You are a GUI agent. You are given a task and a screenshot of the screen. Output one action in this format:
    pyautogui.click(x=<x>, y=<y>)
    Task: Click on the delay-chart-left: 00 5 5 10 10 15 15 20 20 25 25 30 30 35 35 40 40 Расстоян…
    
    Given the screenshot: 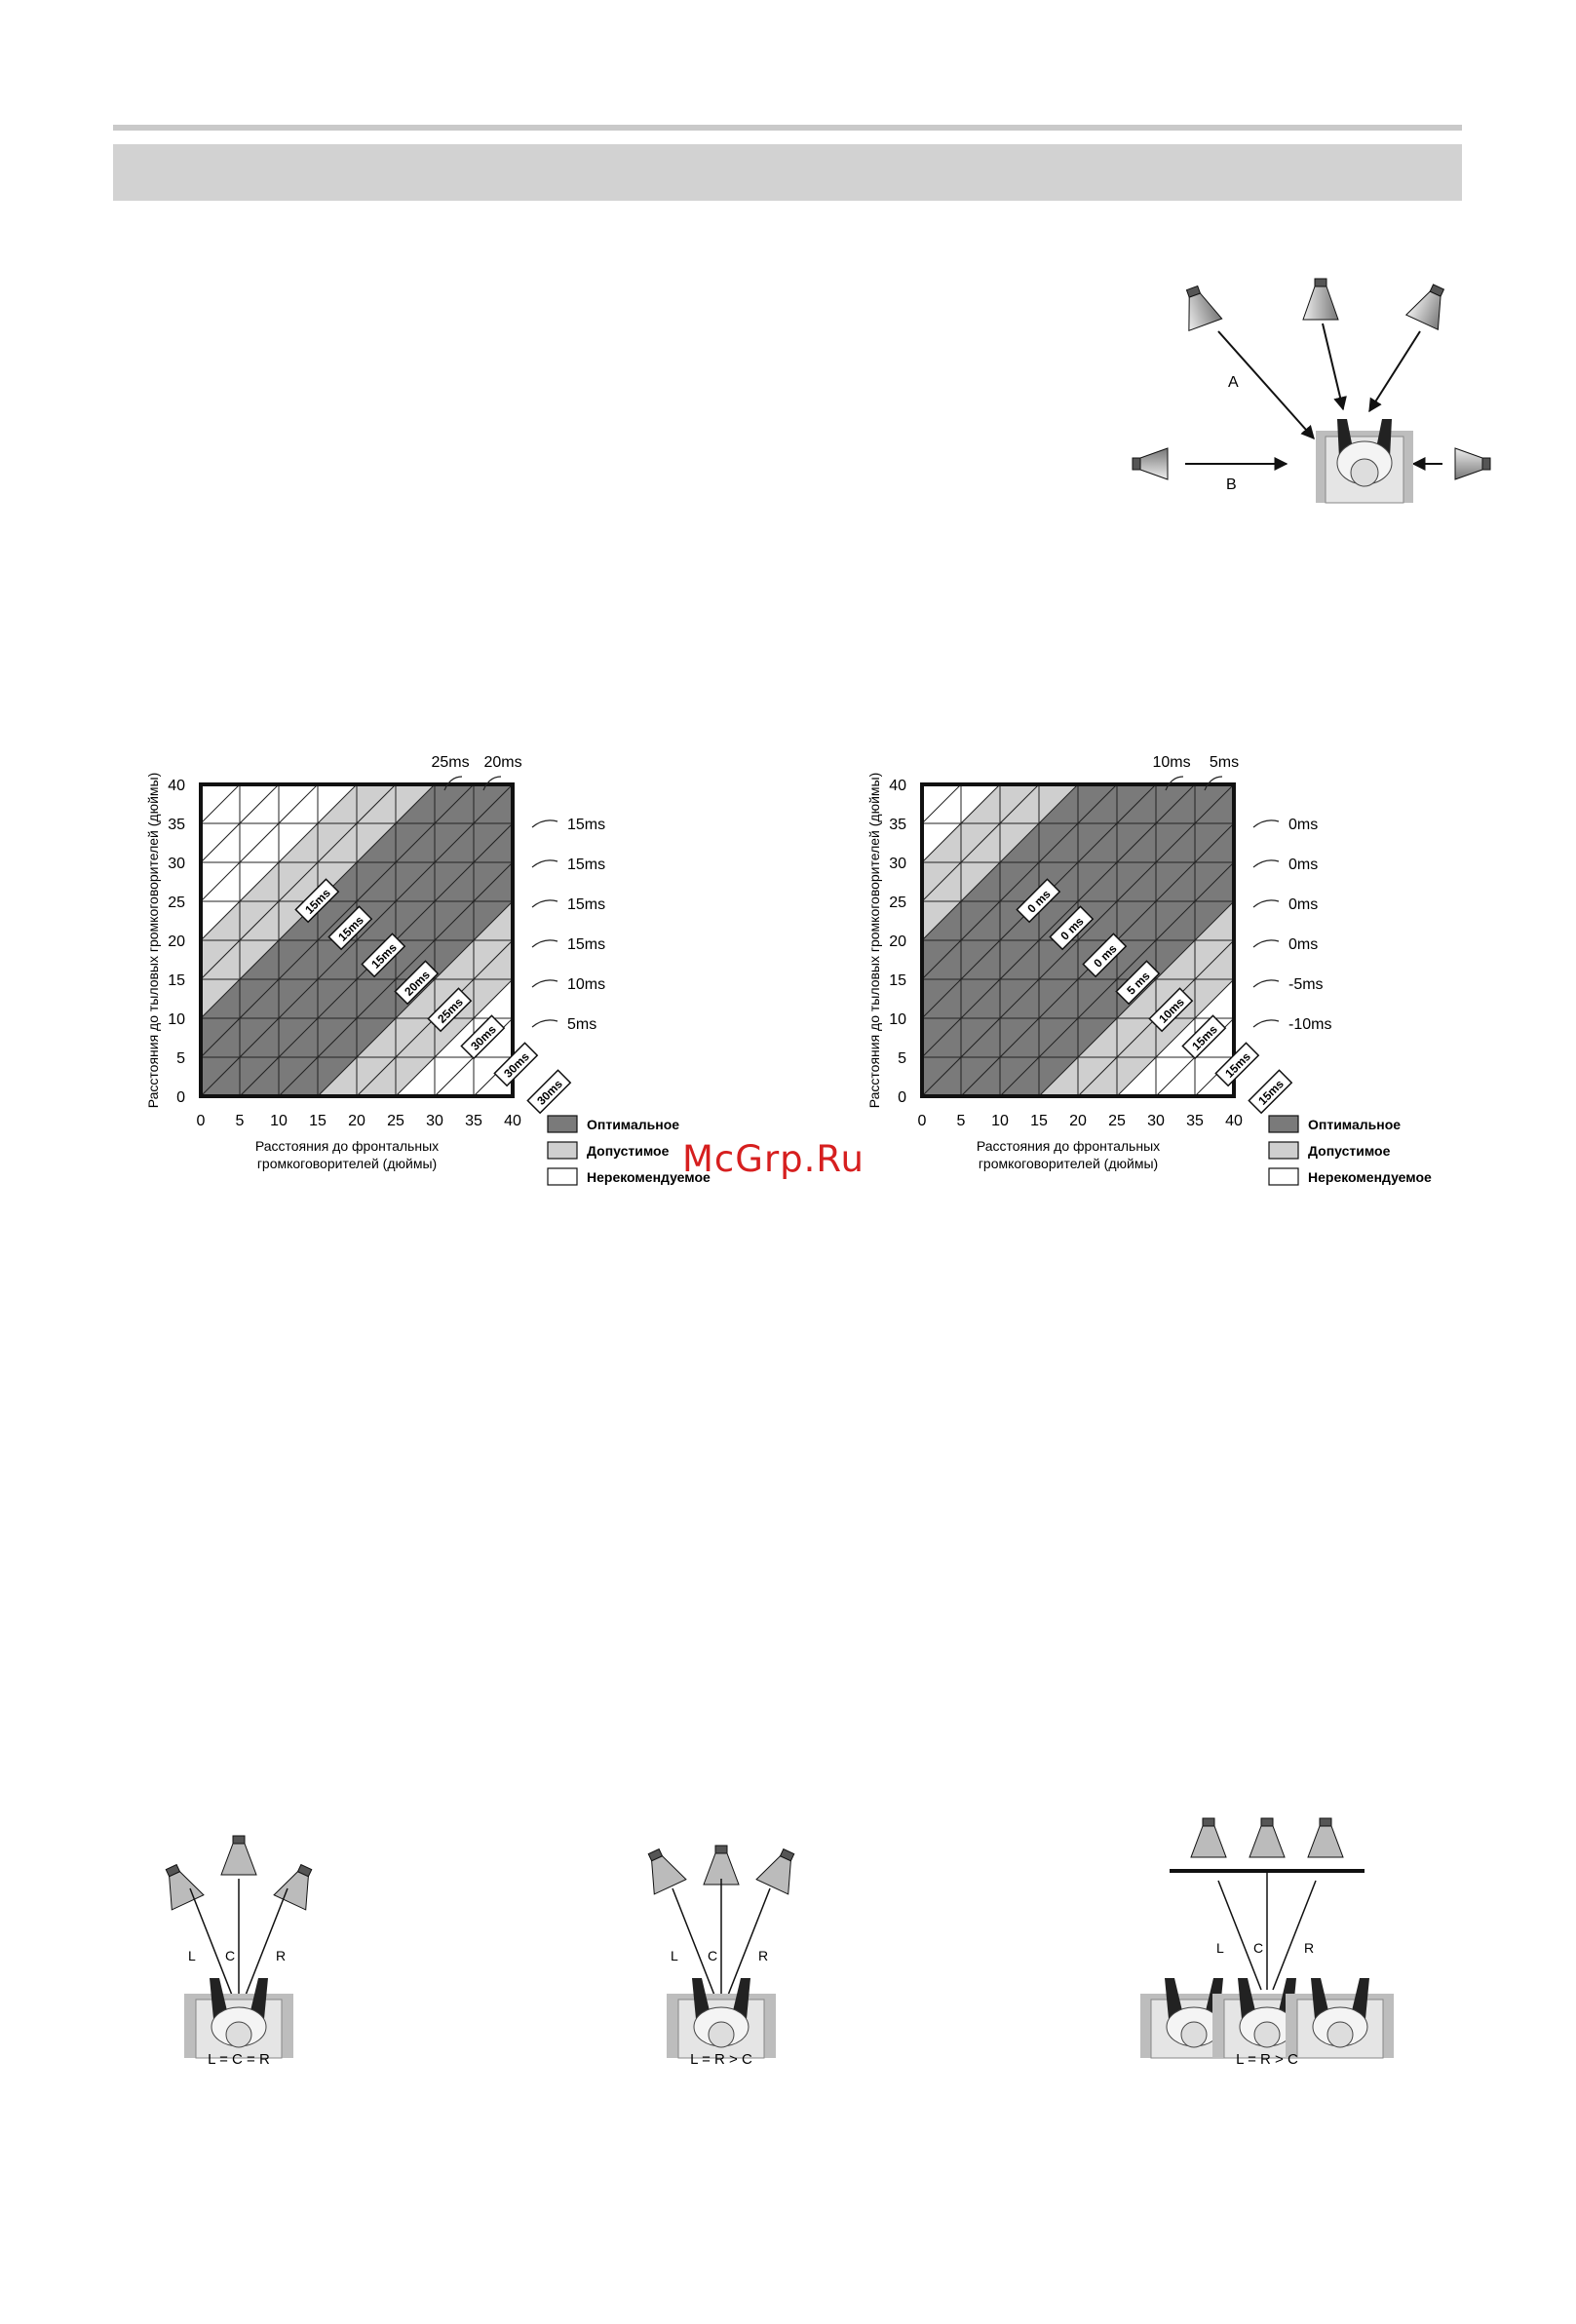 What is the action you would take?
    pyautogui.click(x=428, y=970)
    